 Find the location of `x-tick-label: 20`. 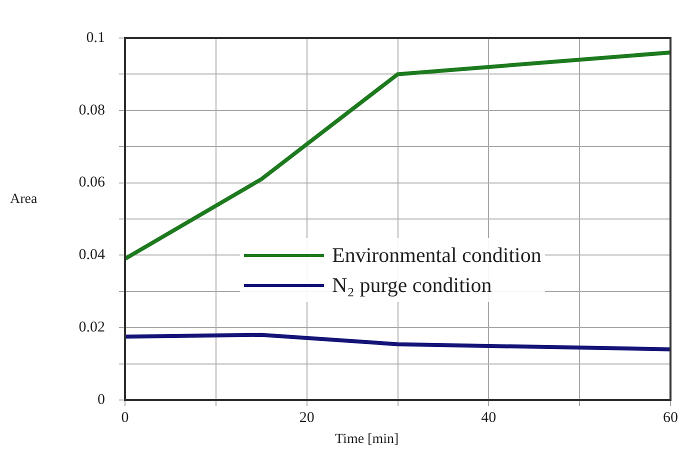

x-tick-label: 20 is located at coordinates (306, 418).